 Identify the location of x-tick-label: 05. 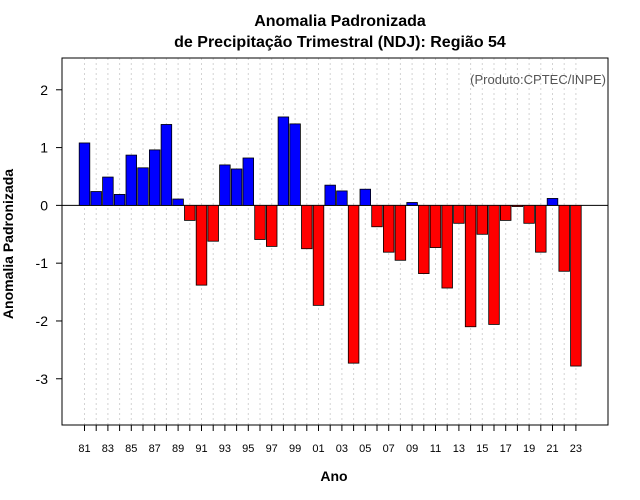
(365, 449).